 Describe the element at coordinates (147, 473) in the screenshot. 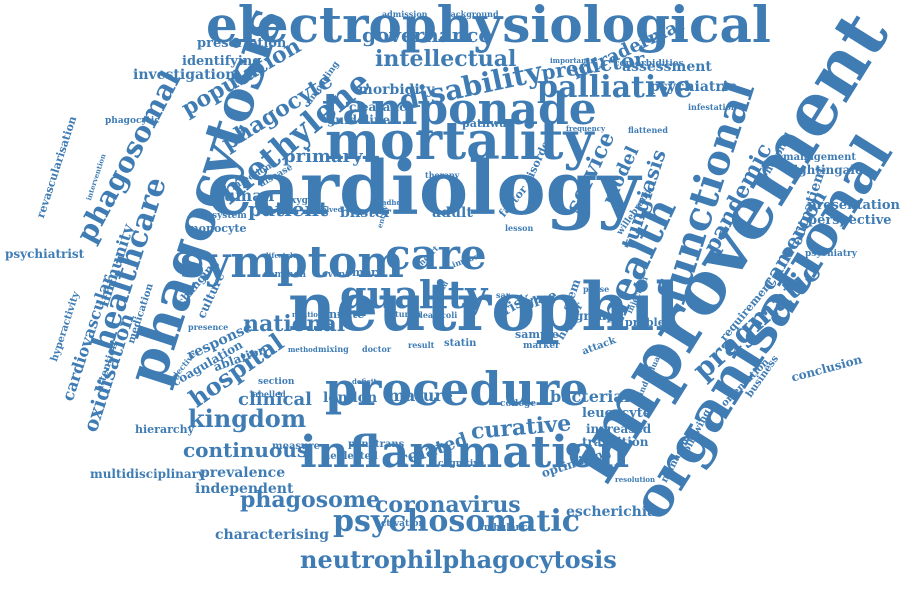

I see `word: multidisciplinary` at that location.